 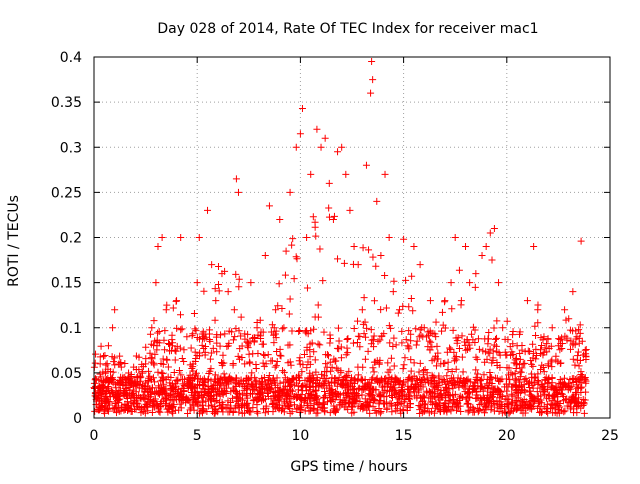 I want to click on x-tick-label: 25, so click(x=610, y=436).